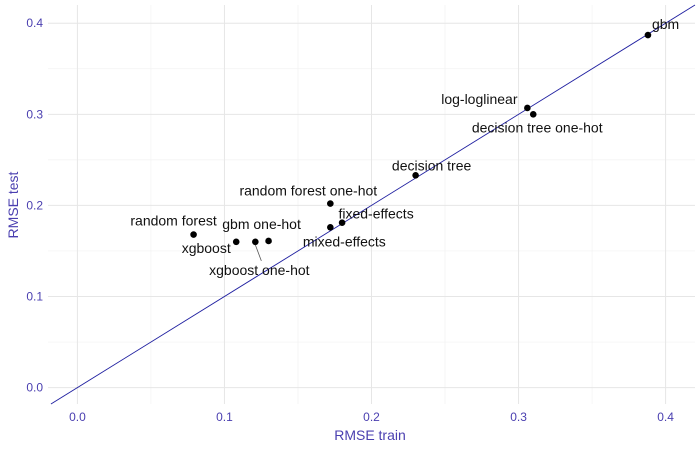  I want to click on x-tick-label: 0.4, so click(665, 417).